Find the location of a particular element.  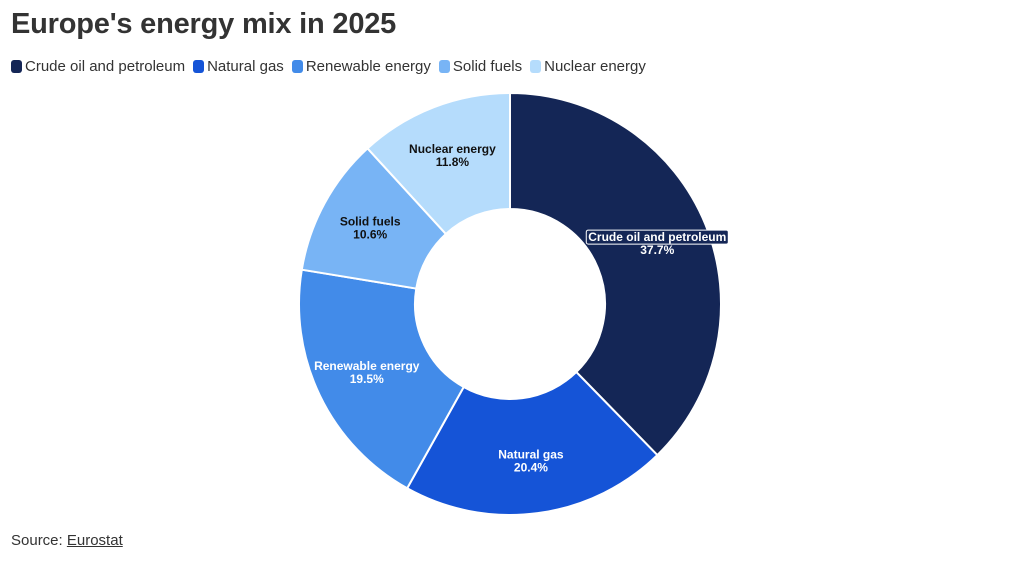

slice-renewable-energy is located at coordinates (381, 379).